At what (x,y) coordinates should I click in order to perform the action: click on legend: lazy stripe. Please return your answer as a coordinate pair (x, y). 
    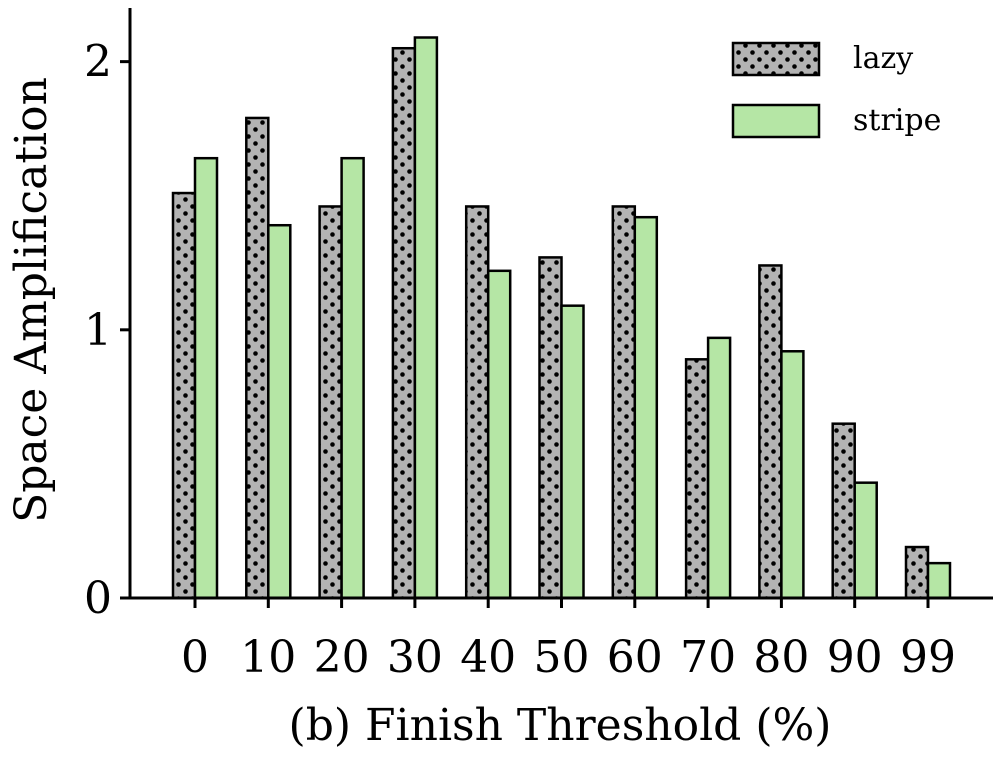
    Looking at the image, I should click on (836, 90).